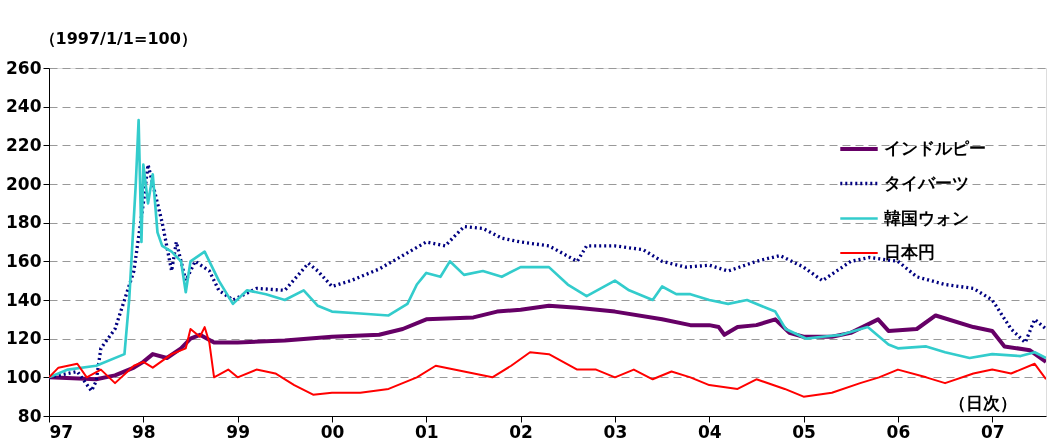  Describe the element at coordinates (709, 431) in the screenshot. I see `x-tick-label: 04` at that location.